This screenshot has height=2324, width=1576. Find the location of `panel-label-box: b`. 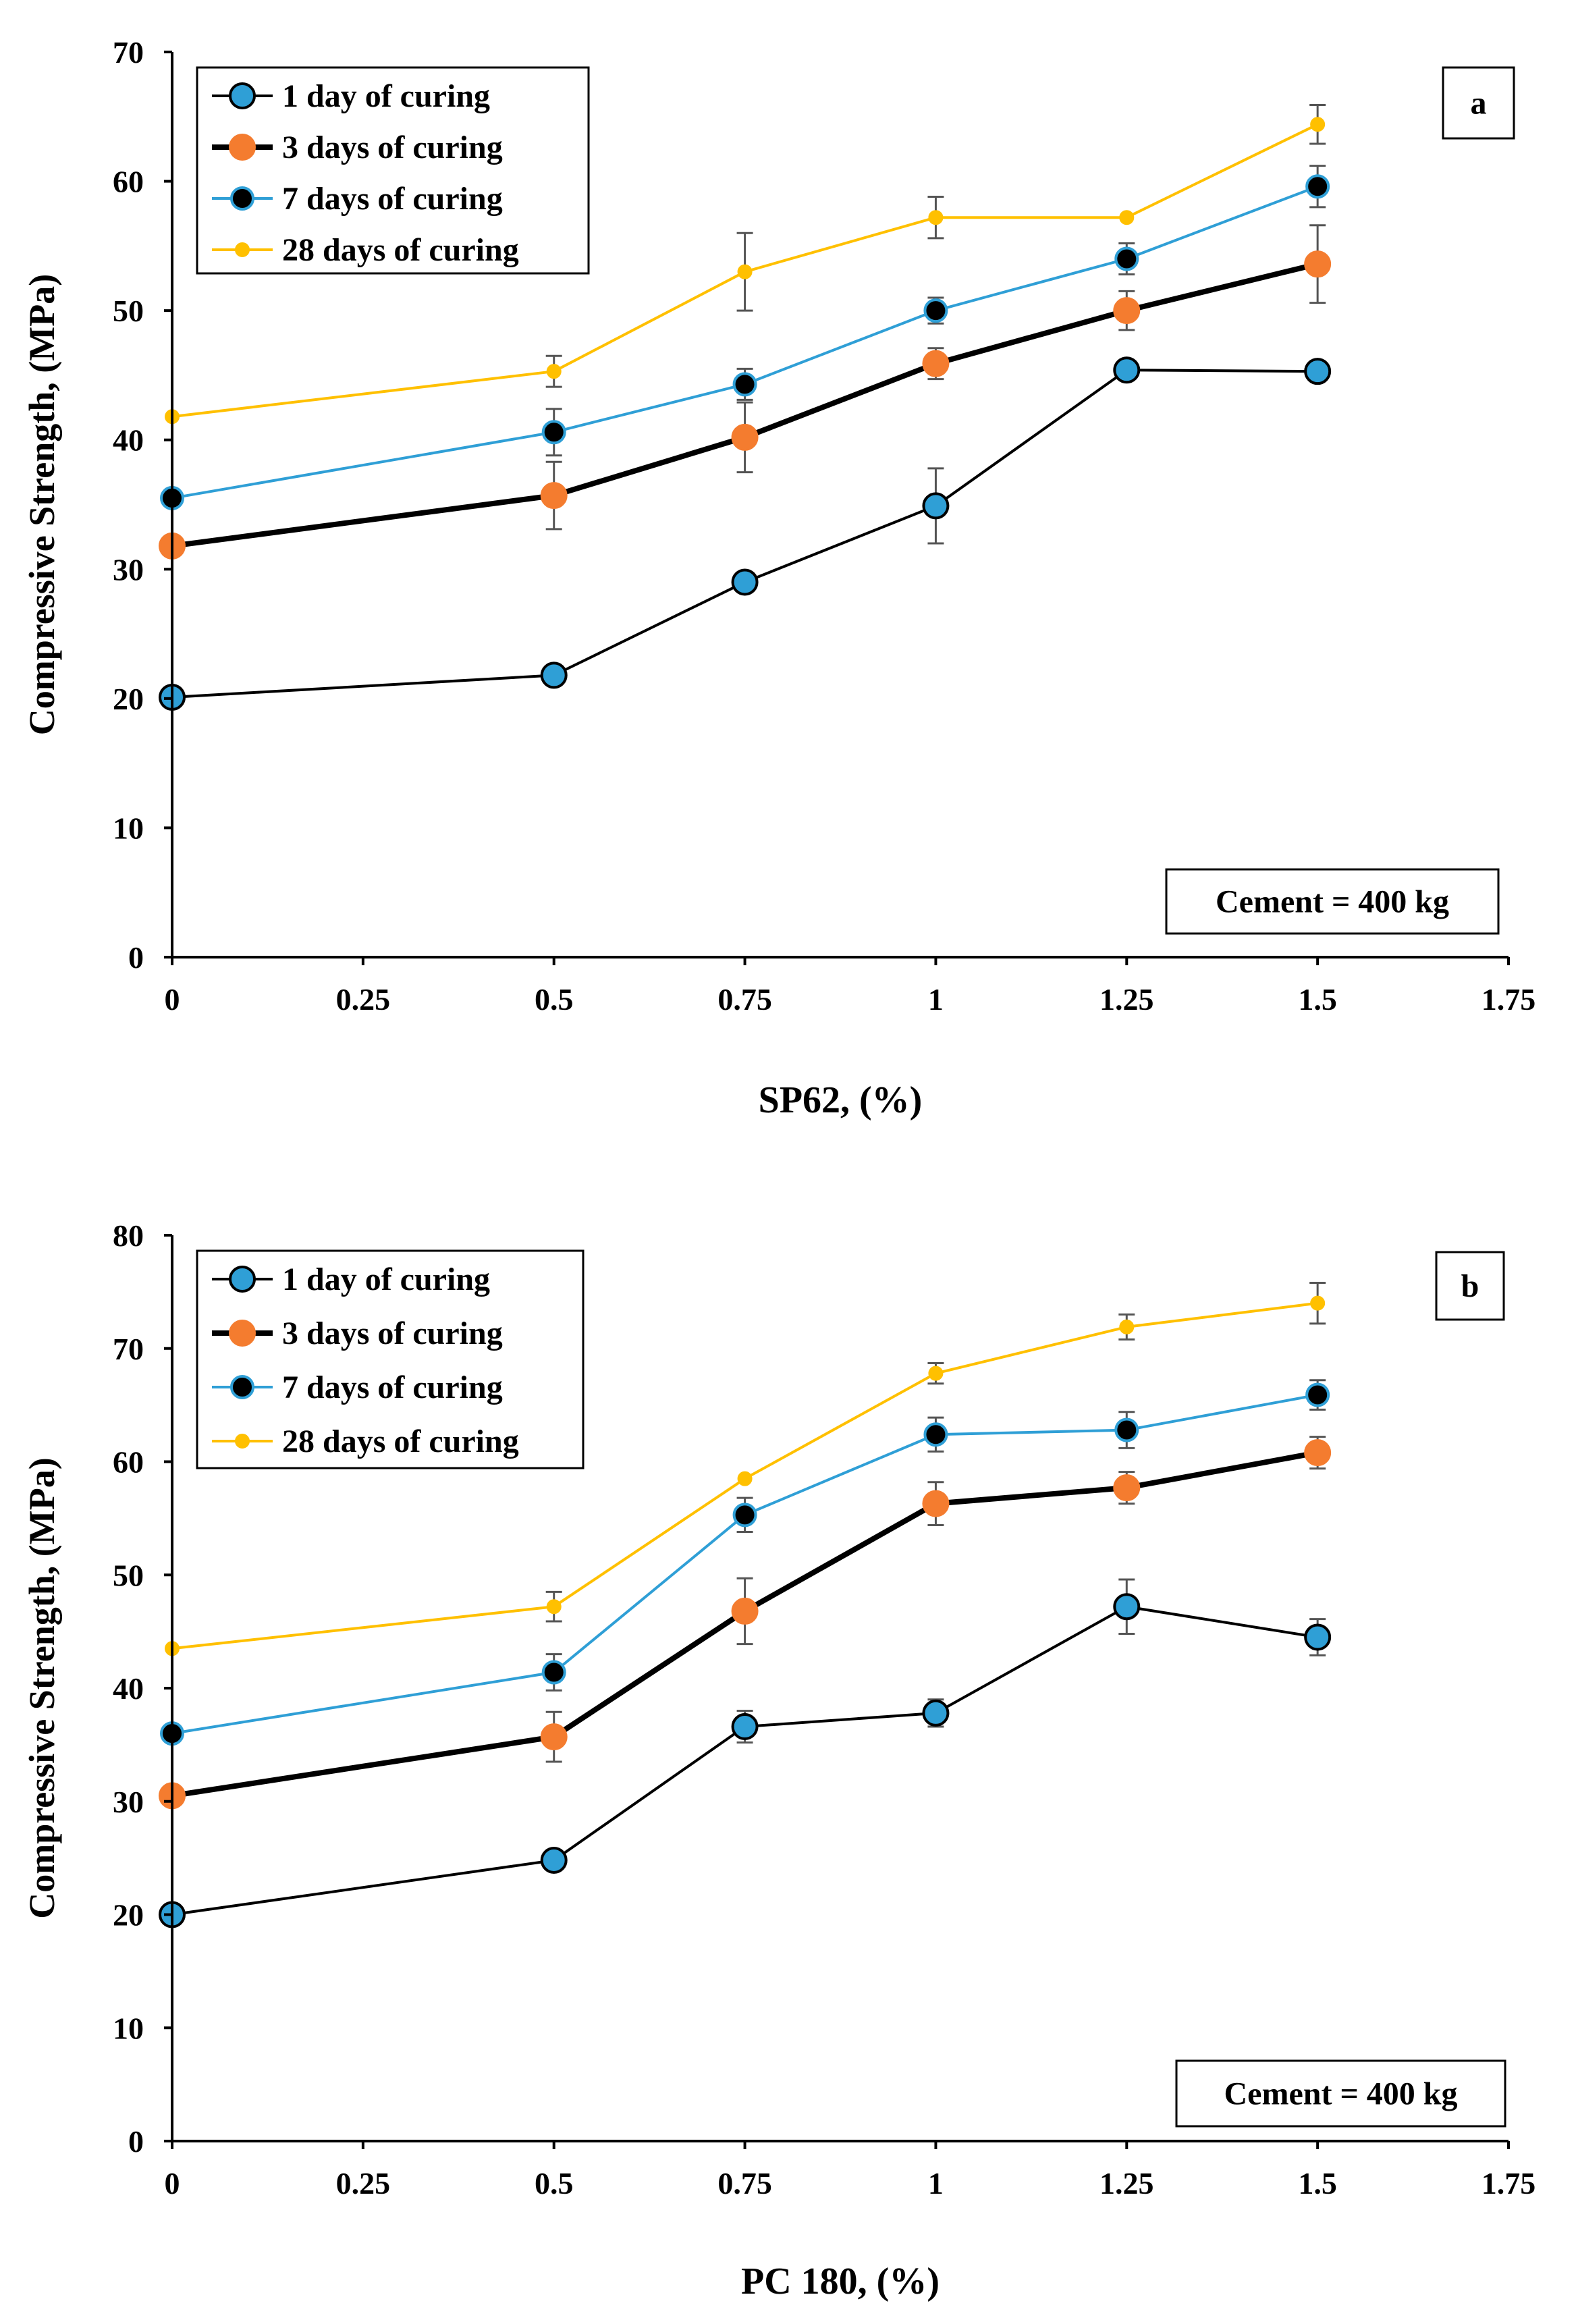

panel-label-box: b is located at coordinates (1470, 1286).